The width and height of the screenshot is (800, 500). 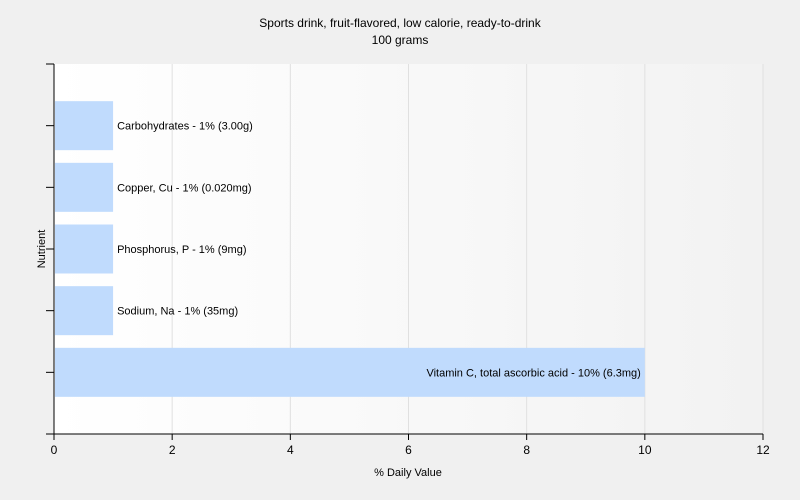 What do you see at coordinates (42, 249) in the screenshot?
I see `y-axis-title: Nutrient` at bounding box center [42, 249].